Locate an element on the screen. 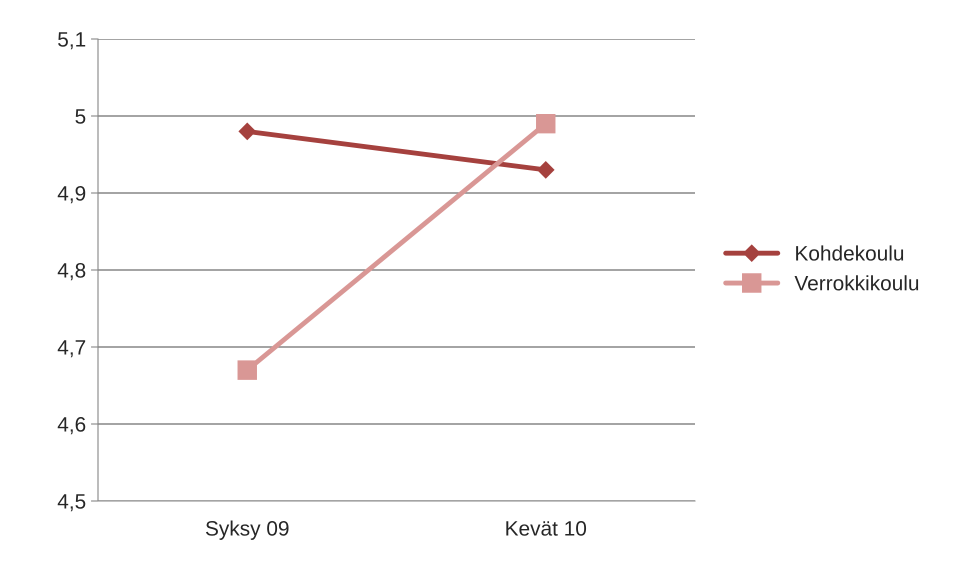 This screenshot has height=580, width=968. y-tick-label: 4,7 is located at coordinates (72, 349).